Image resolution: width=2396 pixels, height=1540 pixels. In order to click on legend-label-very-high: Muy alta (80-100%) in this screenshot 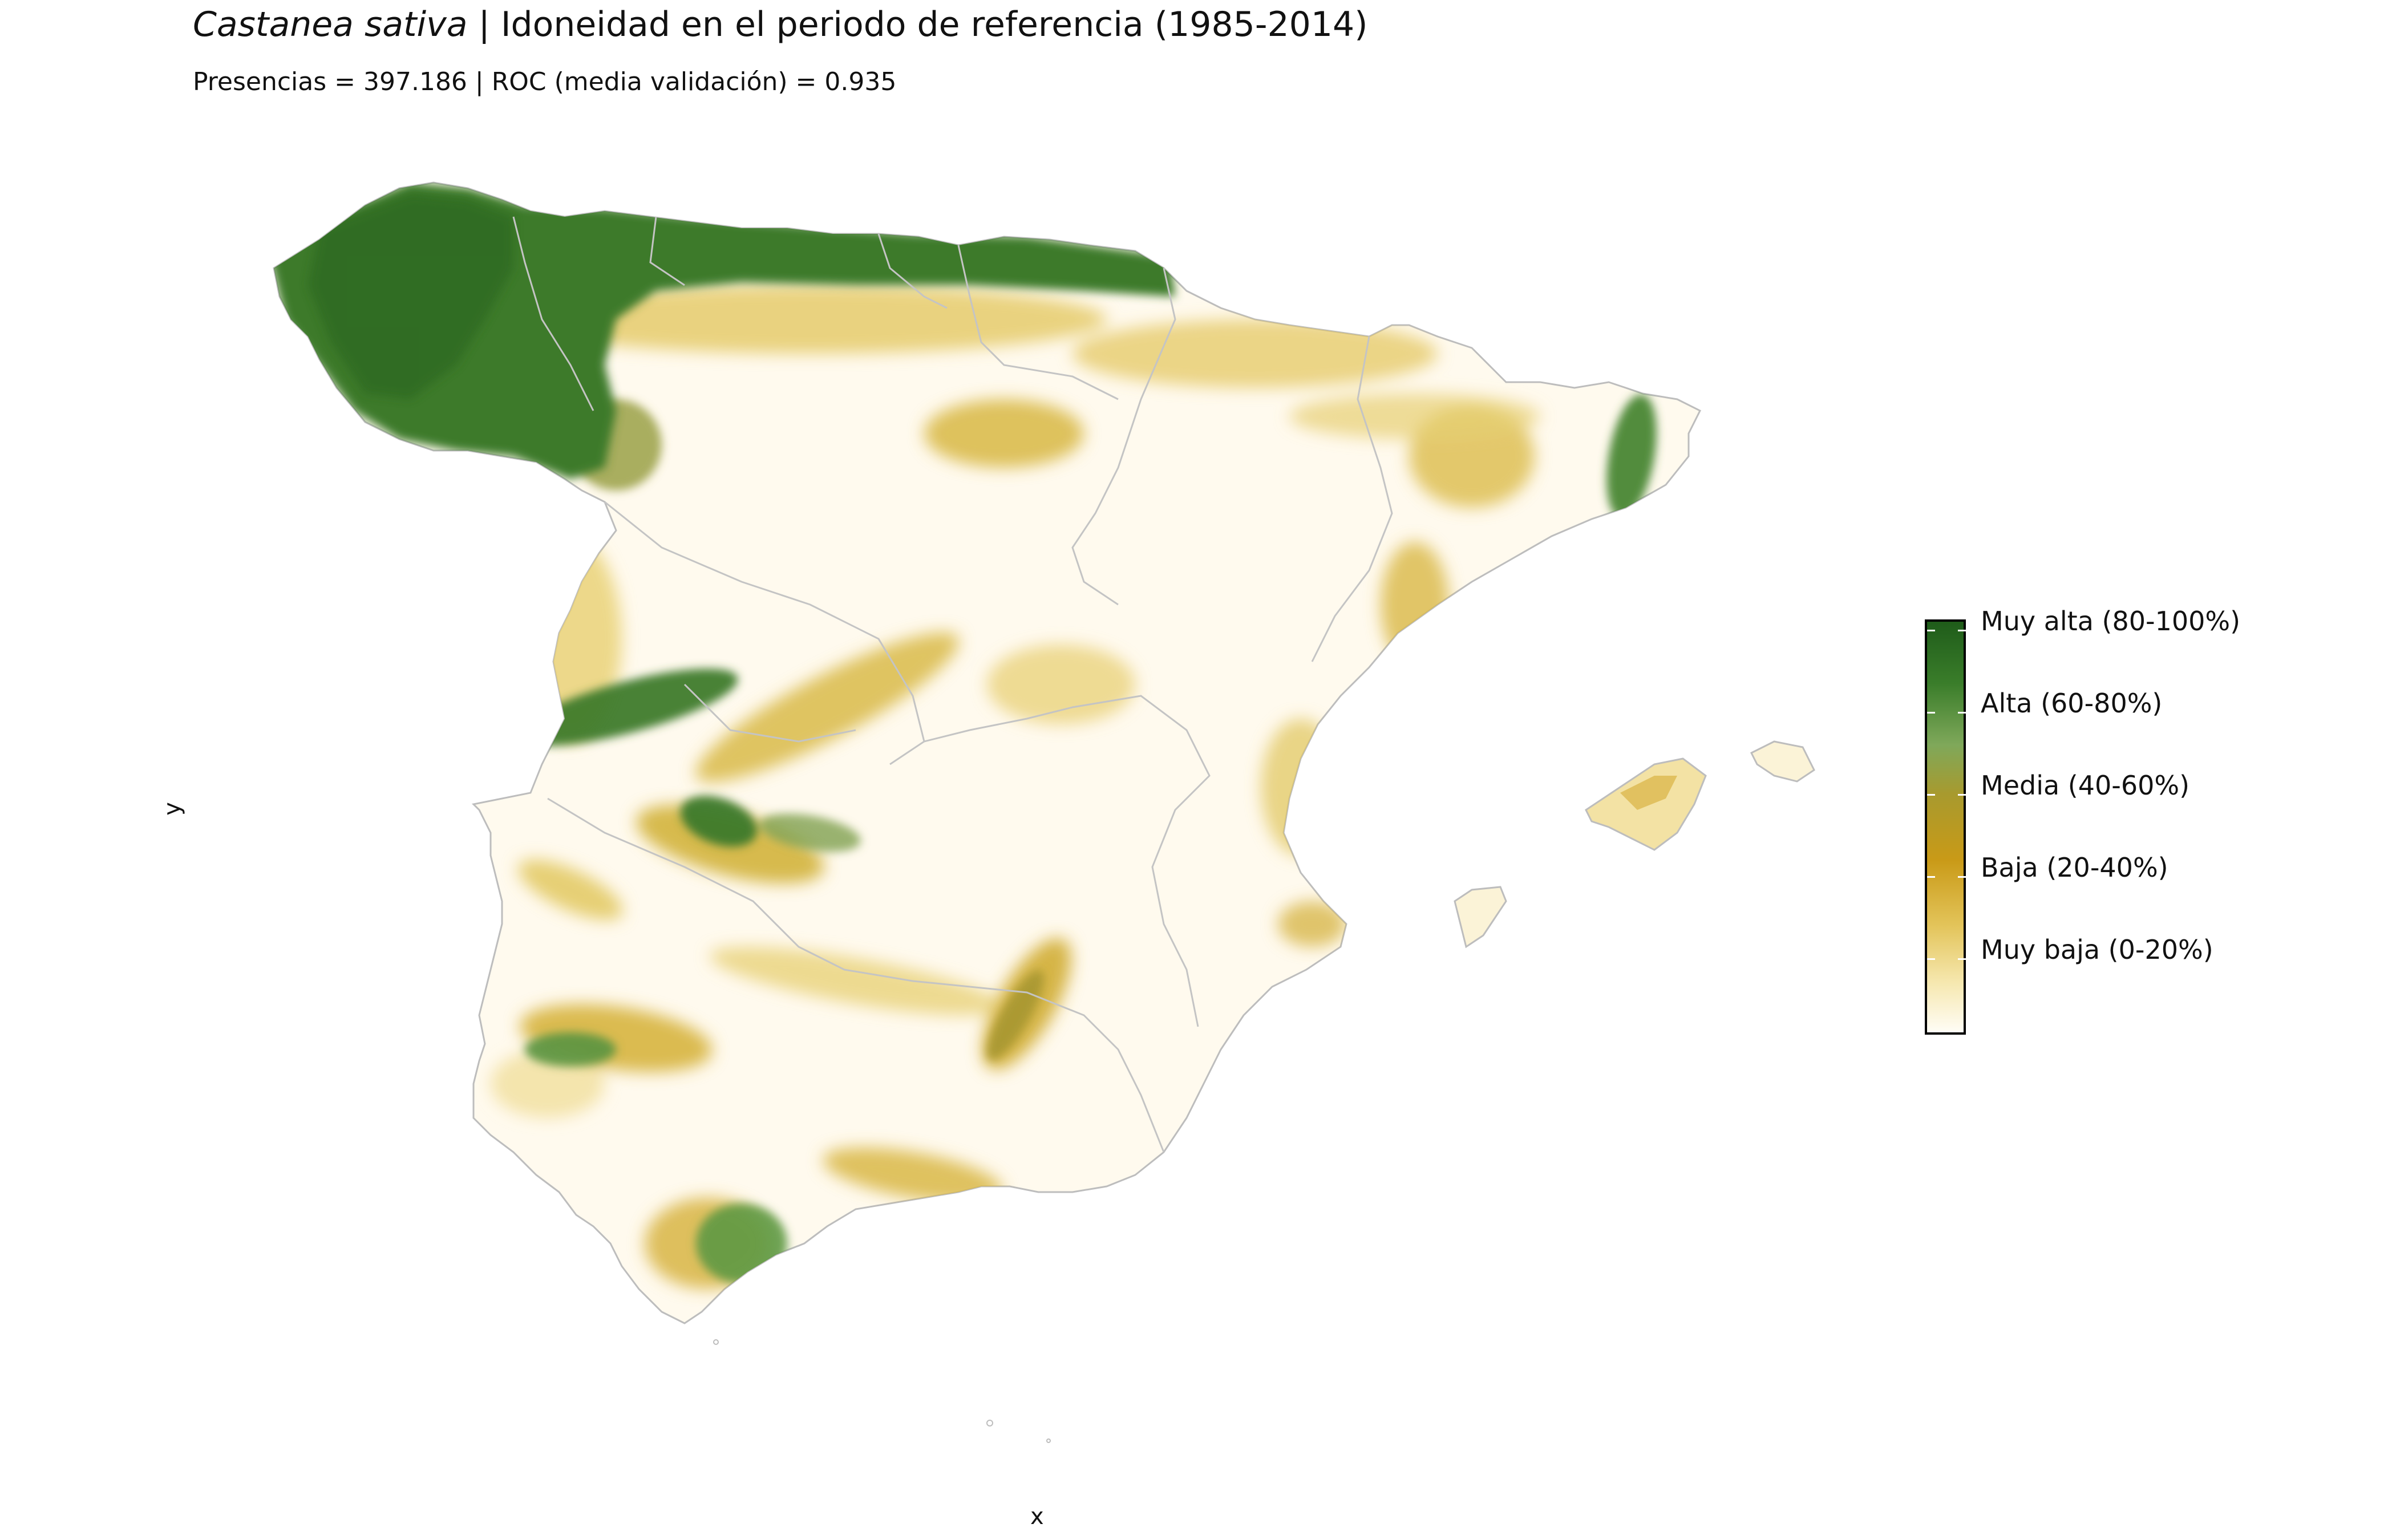, I will do `click(2111, 621)`.